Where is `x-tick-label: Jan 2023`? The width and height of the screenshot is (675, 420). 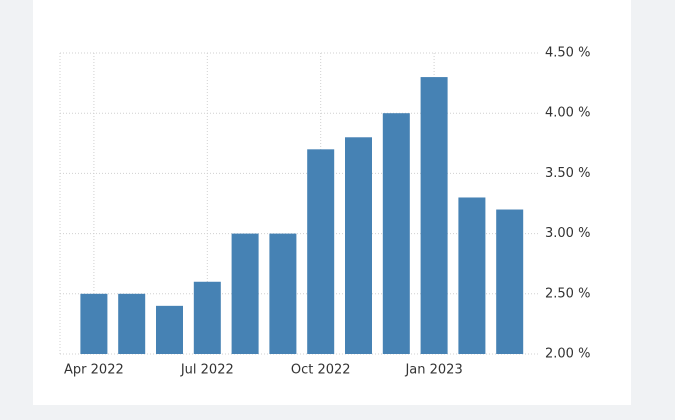 x-tick-label: Jan 2023 is located at coordinates (433, 370).